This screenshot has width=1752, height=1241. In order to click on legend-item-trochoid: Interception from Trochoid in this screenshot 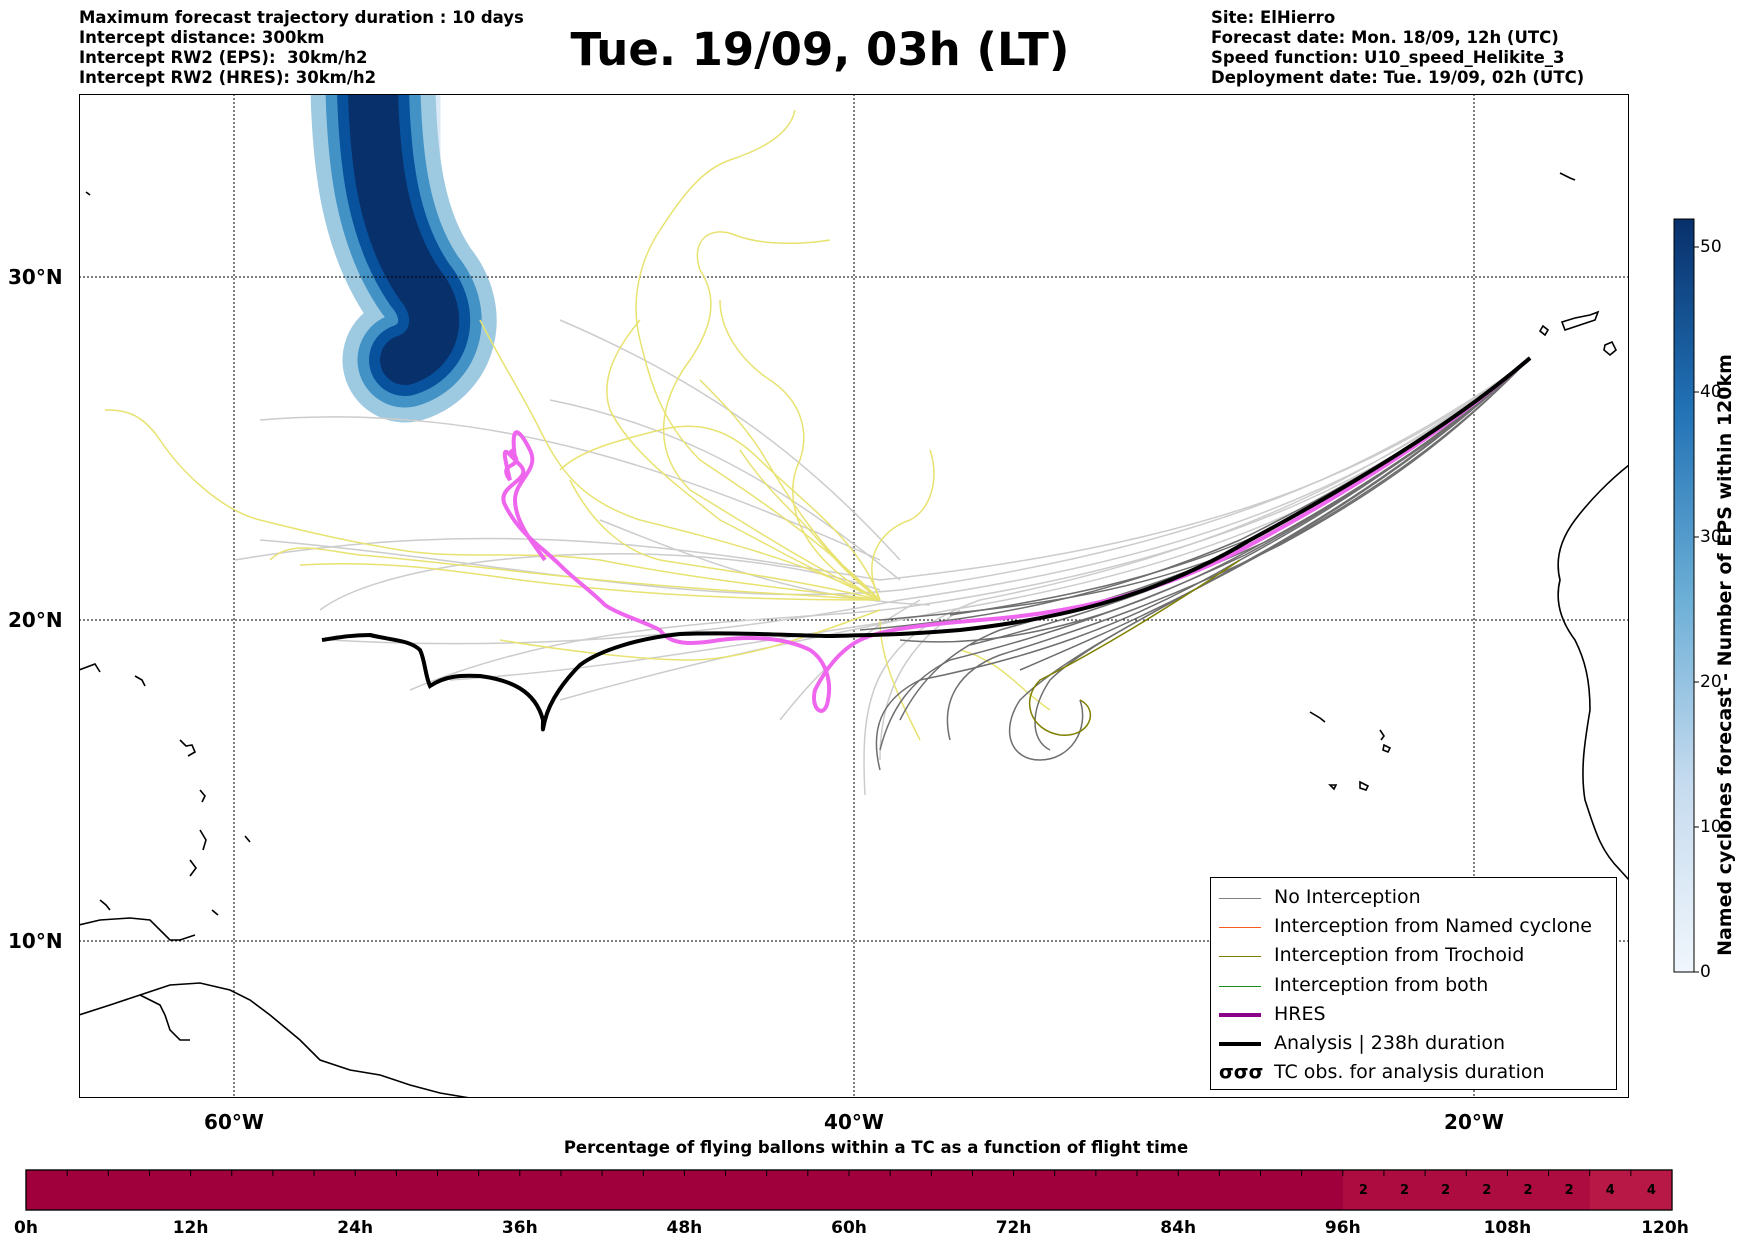, I will do `click(1413, 956)`.